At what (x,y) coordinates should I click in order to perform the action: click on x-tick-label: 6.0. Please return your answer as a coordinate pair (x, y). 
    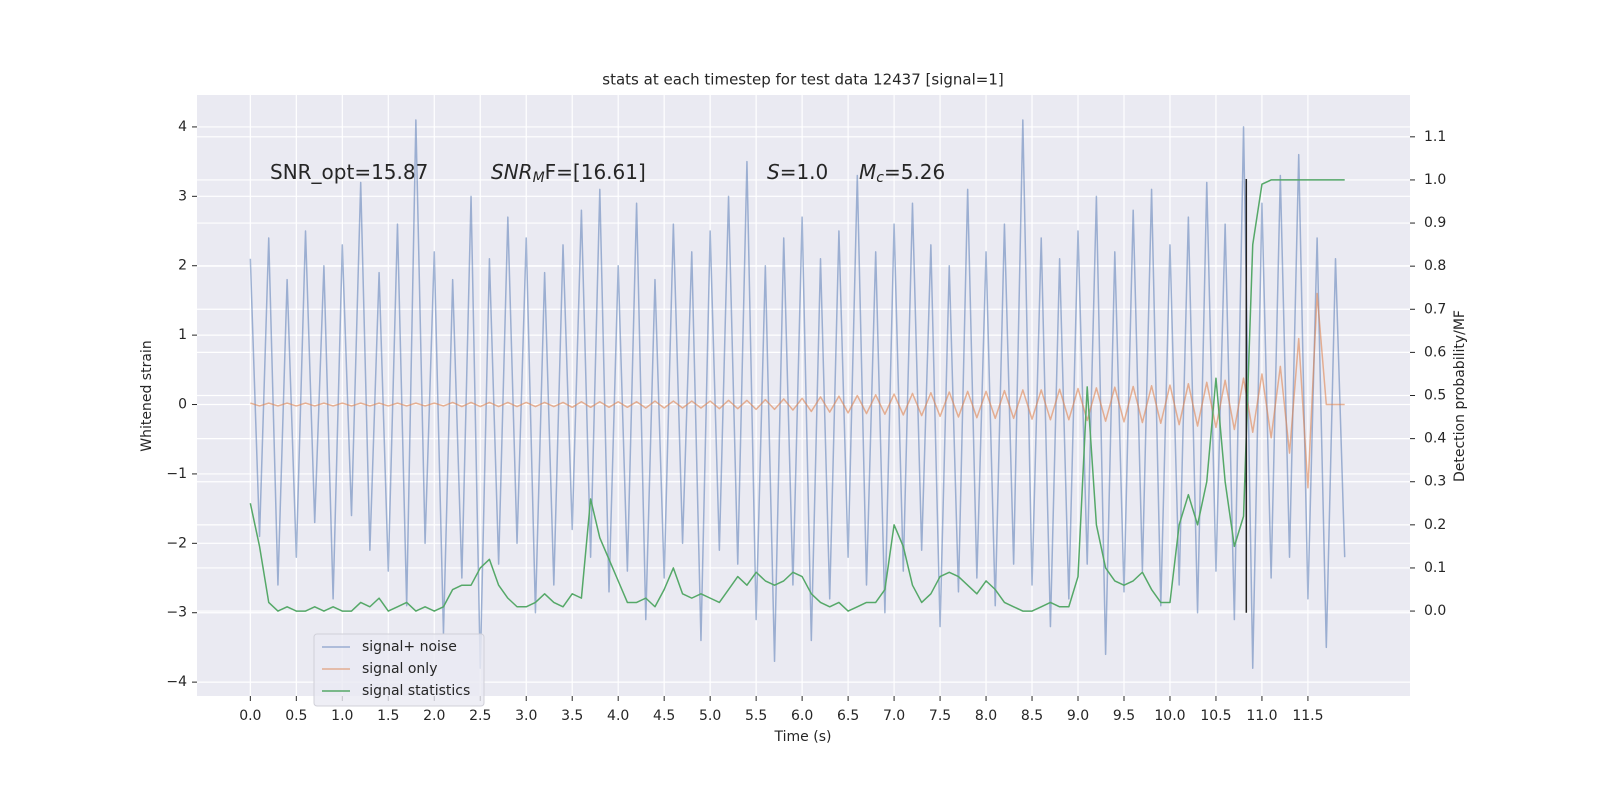
    Looking at the image, I should click on (802, 716).